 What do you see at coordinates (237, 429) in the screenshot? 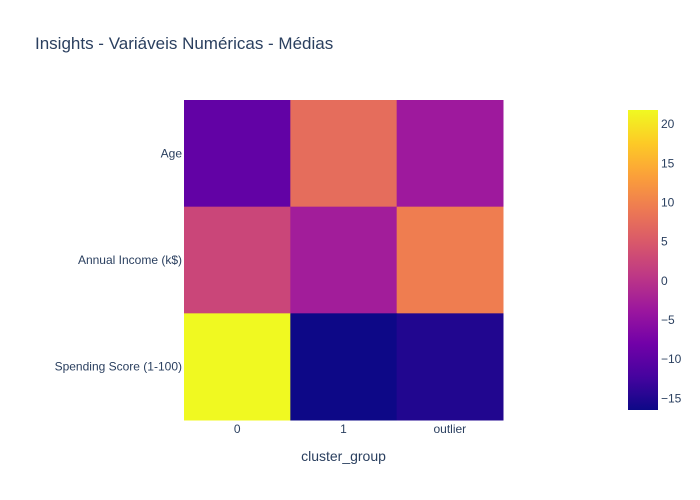
I see `x-tick-label: 0` at bounding box center [237, 429].